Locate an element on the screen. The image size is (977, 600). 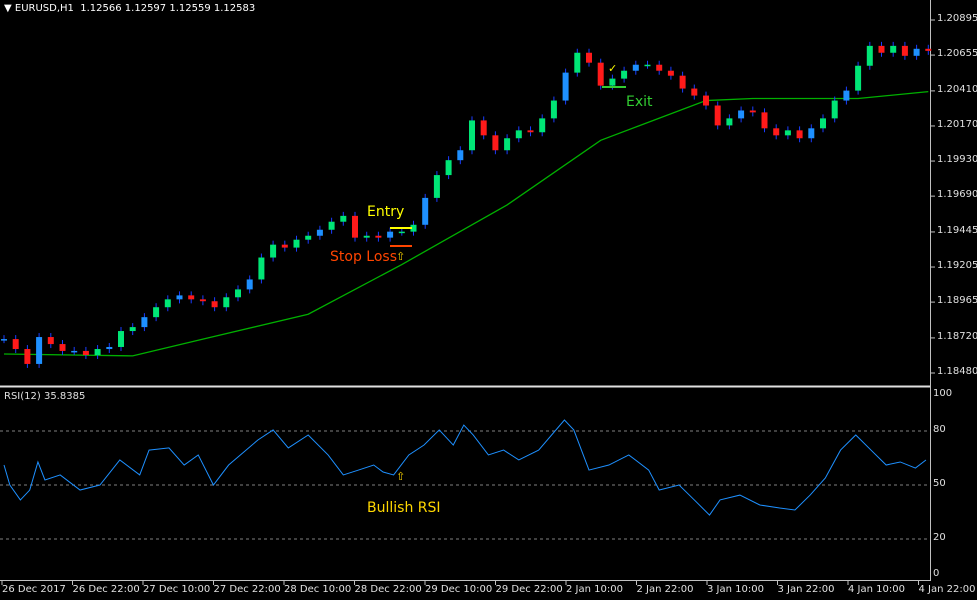
rsi-axis-label: 50 is located at coordinates (939, 483).